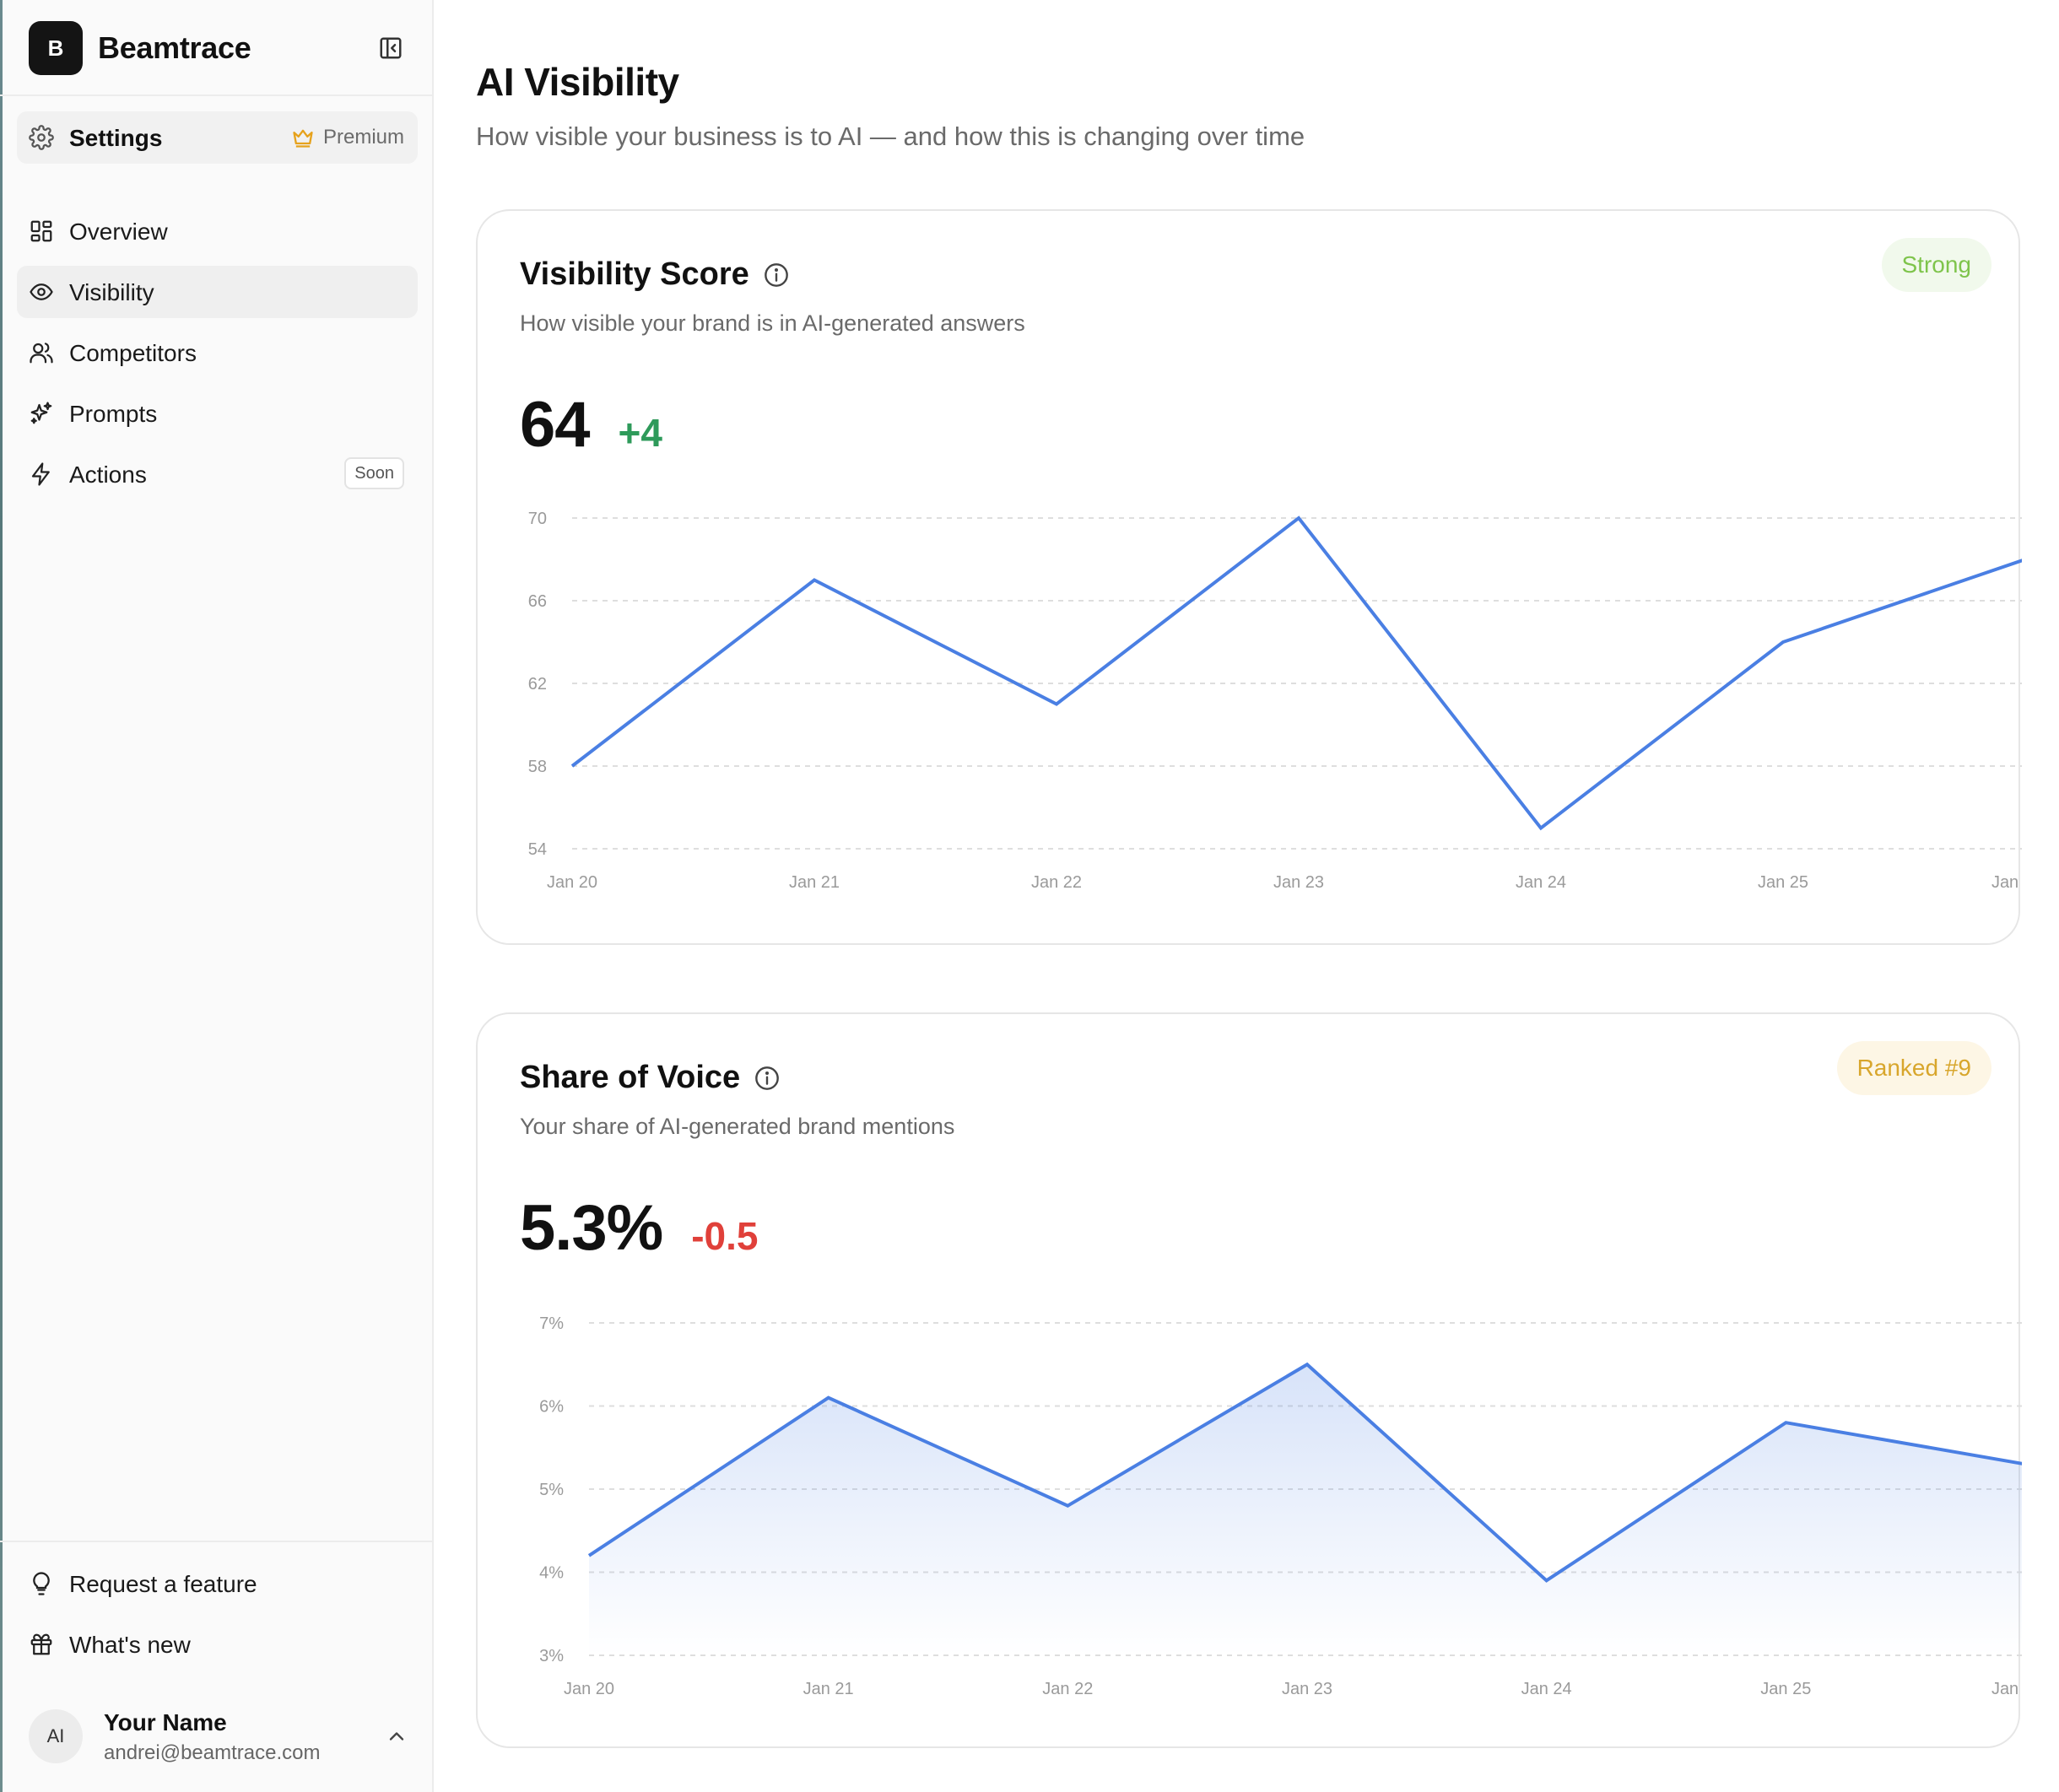  What do you see at coordinates (640, 433) in the screenshot?
I see `metric-delta: +4` at bounding box center [640, 433].